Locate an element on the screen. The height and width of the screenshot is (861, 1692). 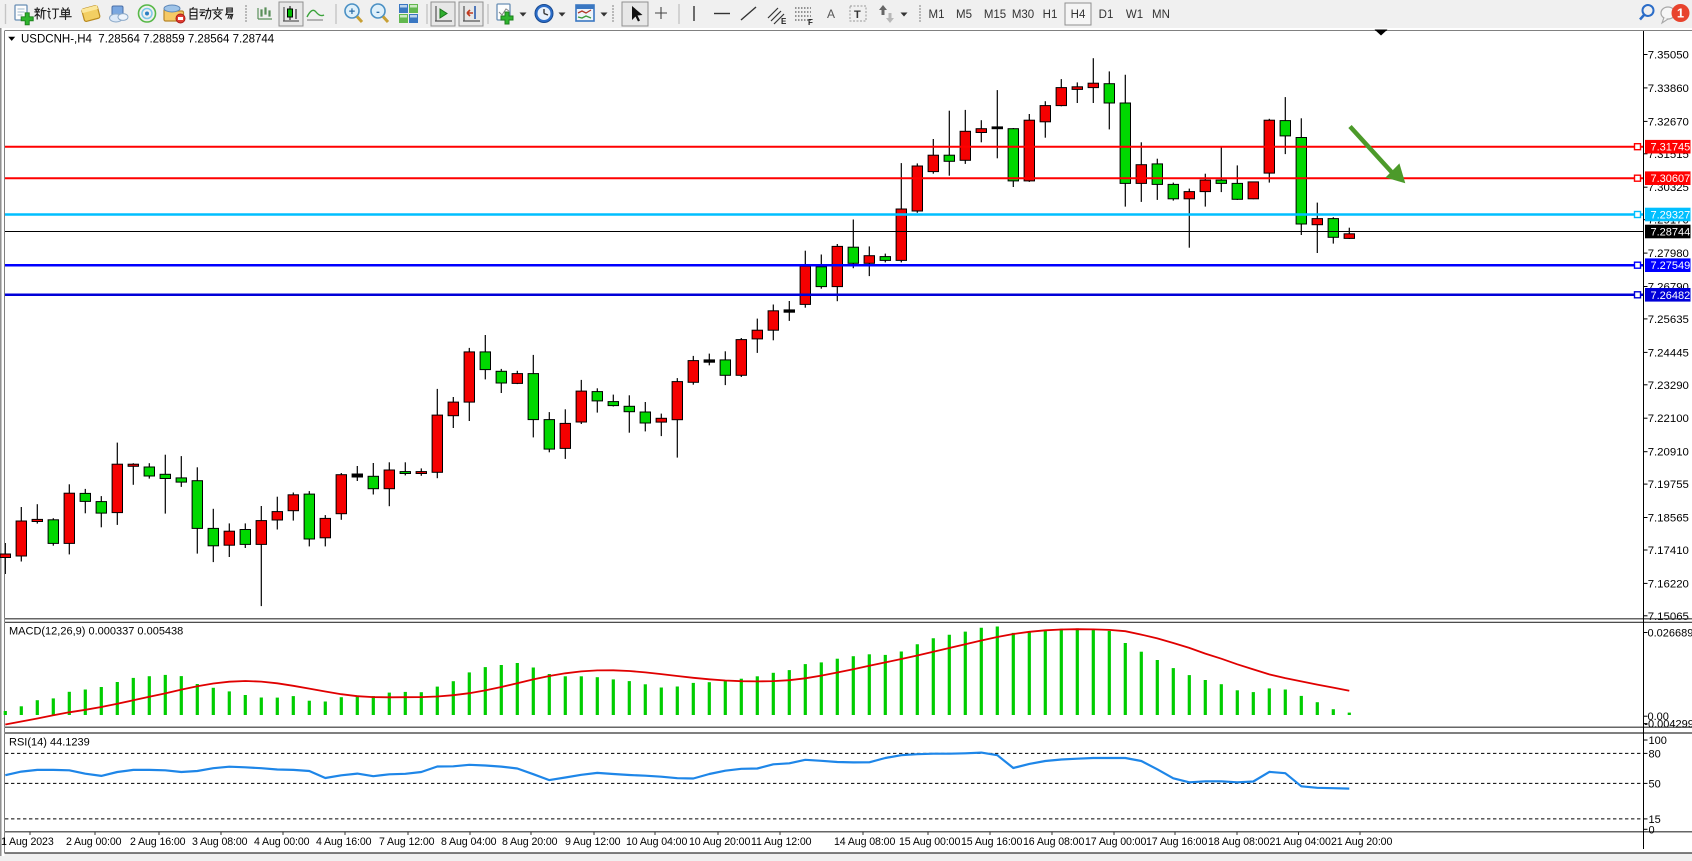
svg-text: H4 is located at coordinates (1078, 15).